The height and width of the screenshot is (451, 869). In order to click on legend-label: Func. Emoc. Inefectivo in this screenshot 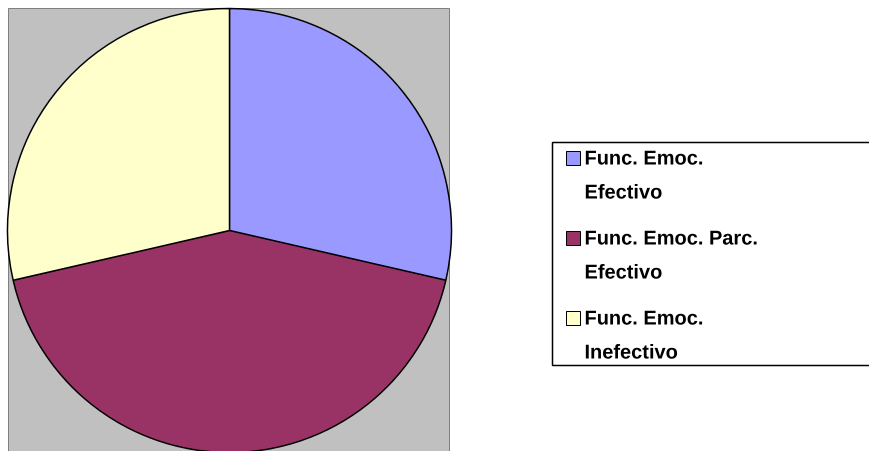, I will do `click(644, 336)`.